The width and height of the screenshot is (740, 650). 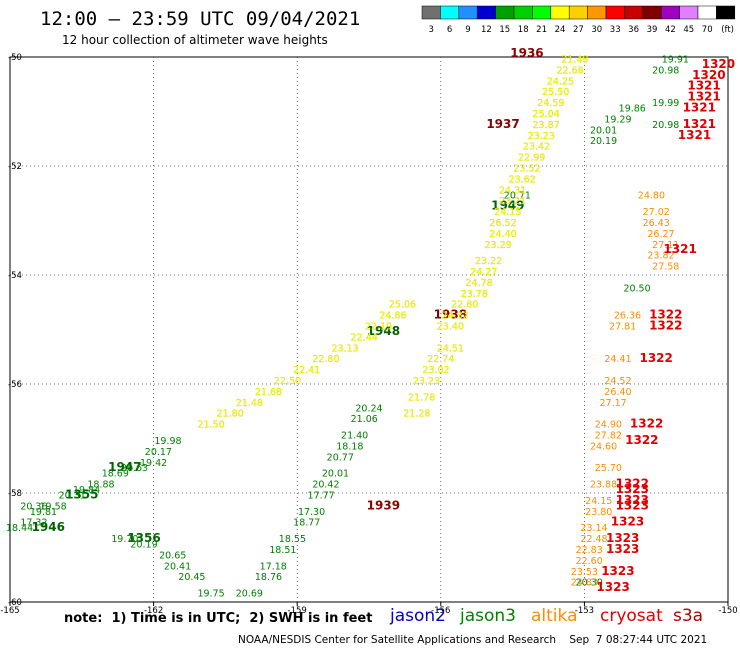 I want to click on x-tick-label: -159, so click(x=297, y=611).